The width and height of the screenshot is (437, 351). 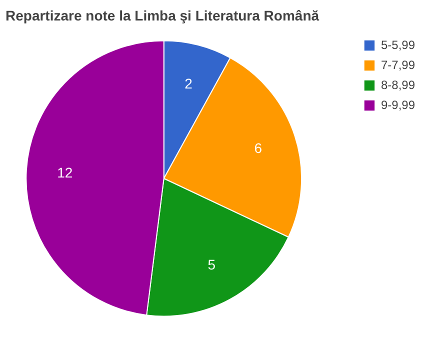 What do you see at coordinates (397, 45) in the screenshot?
I see `legend-label: 5-5,99` at bounding box center [397, 45].